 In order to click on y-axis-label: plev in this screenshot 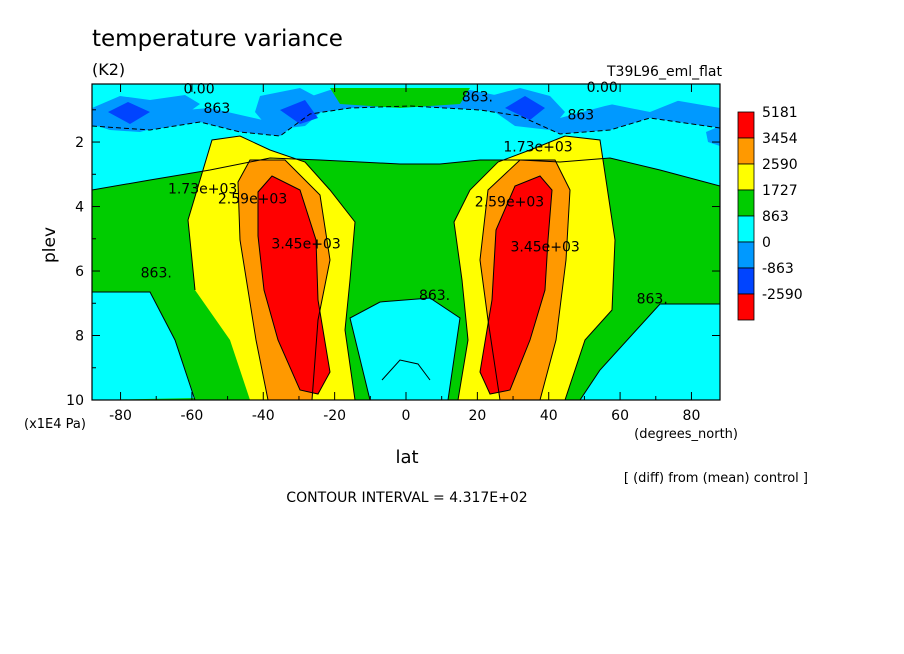, I will do `click(50, 245)`.